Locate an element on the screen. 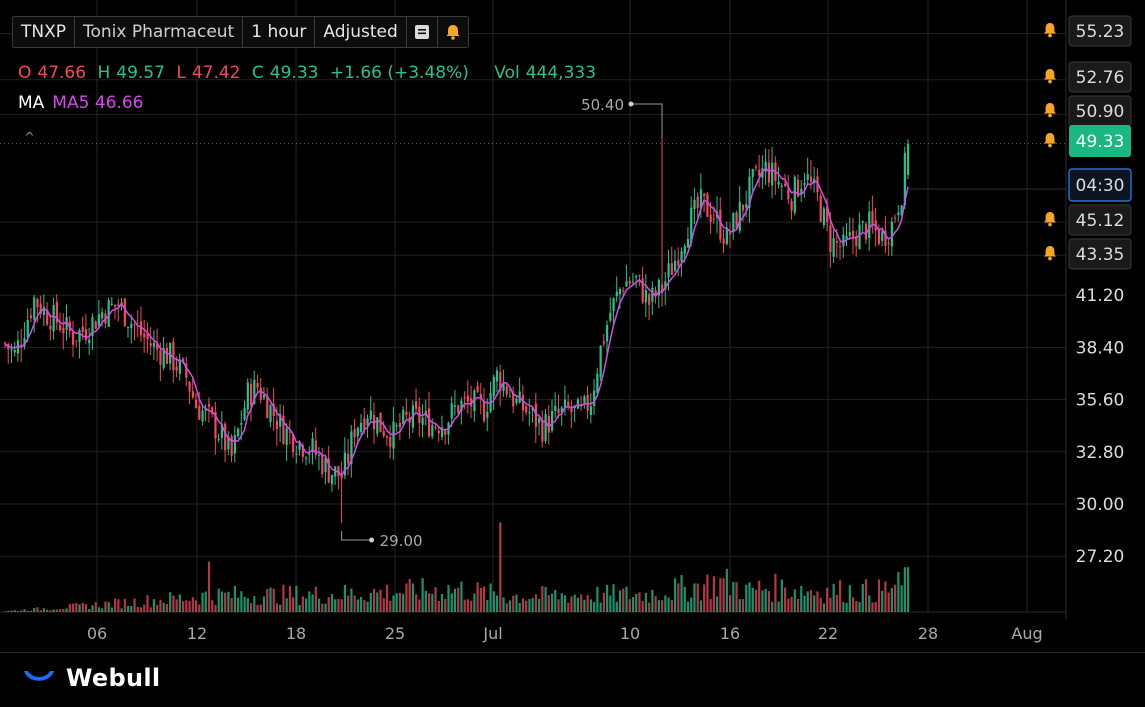  company-name: Tonix Pharmaceut is located at coordinates (159, 32).